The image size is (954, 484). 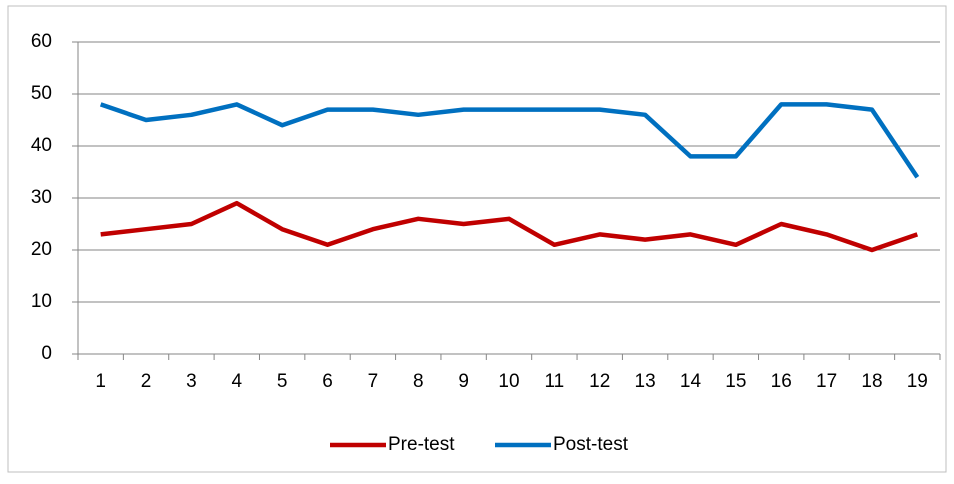 What do you see at coordinates (735, 381) in the screenshot?
I see `x-tick-label: 15` at bounding box center [735, 381].